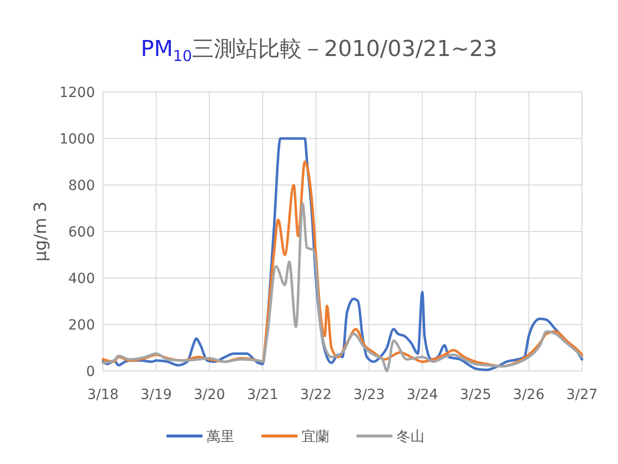 This screenshot has width=618, height=464. I want to click on y-tick-label: 200, so click(81, 326).